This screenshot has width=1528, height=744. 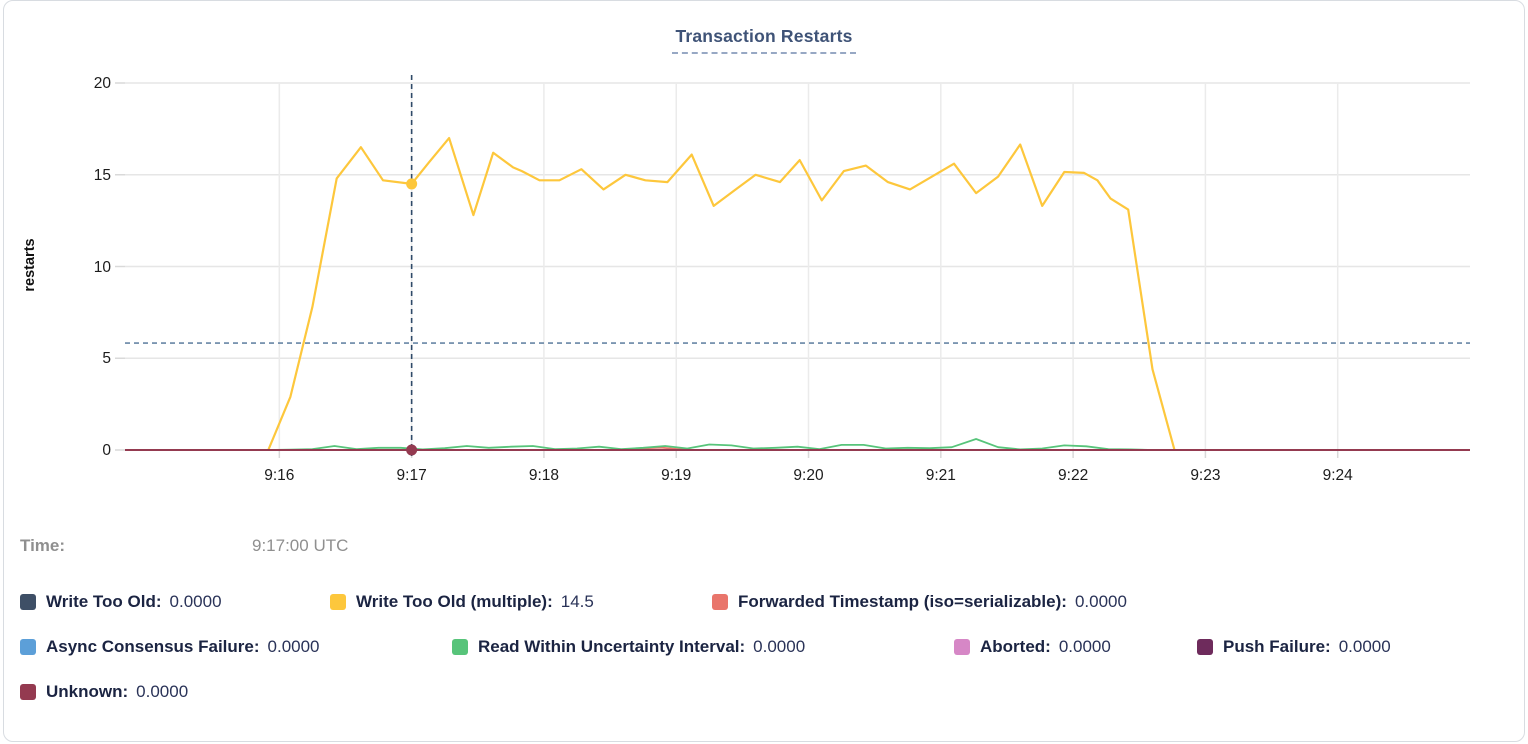 I want to click on series-line-read-within-uncertainty-interval, so click(x=869, y=444).